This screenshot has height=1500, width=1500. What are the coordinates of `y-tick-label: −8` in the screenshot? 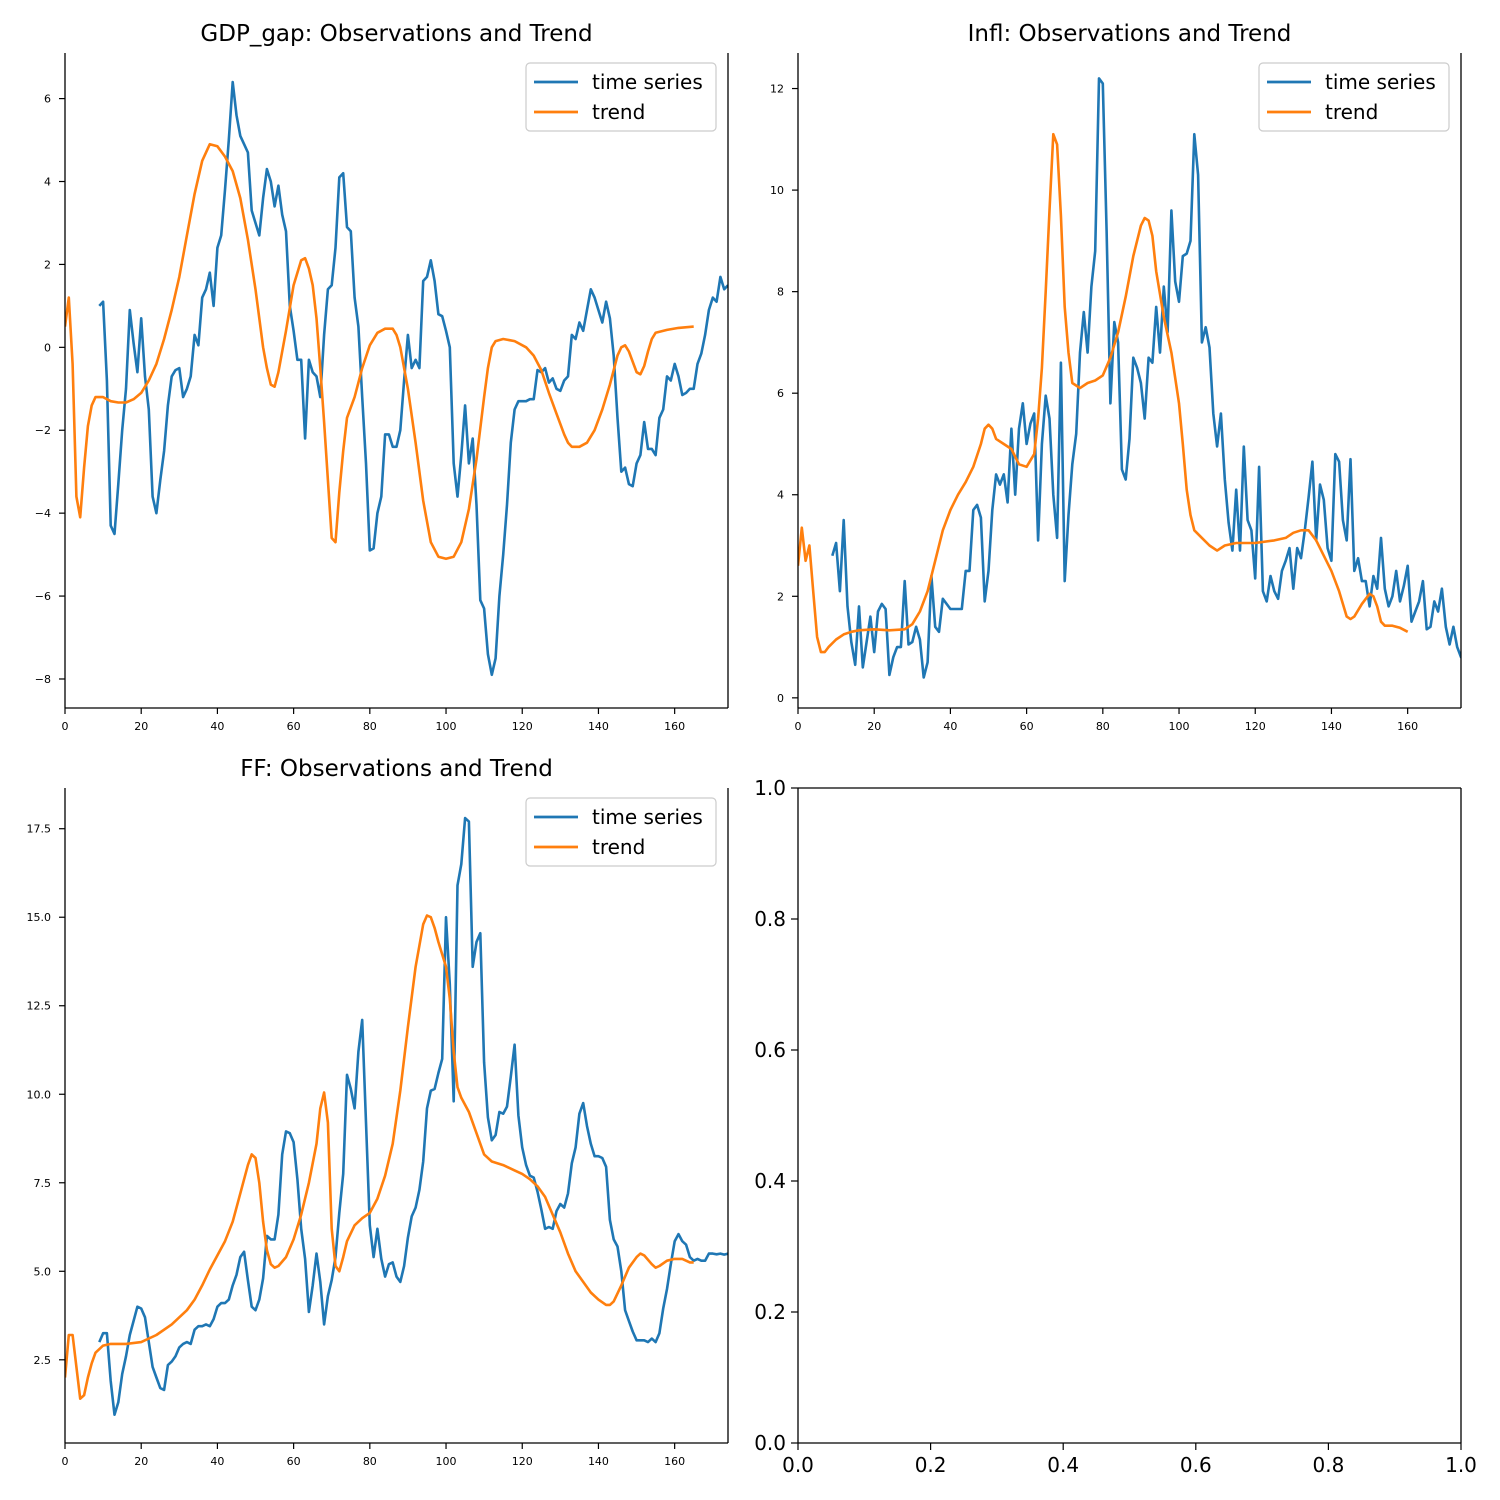 It's located at (43, 679).